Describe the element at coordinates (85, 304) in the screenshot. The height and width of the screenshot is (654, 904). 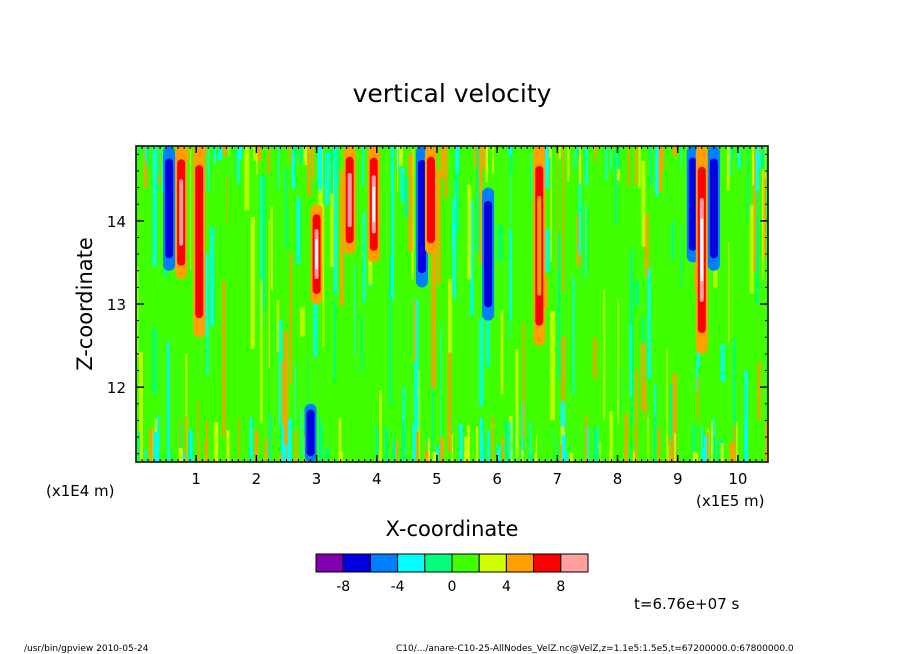
I see `y-axis-label: Z-coordinate` at that location.